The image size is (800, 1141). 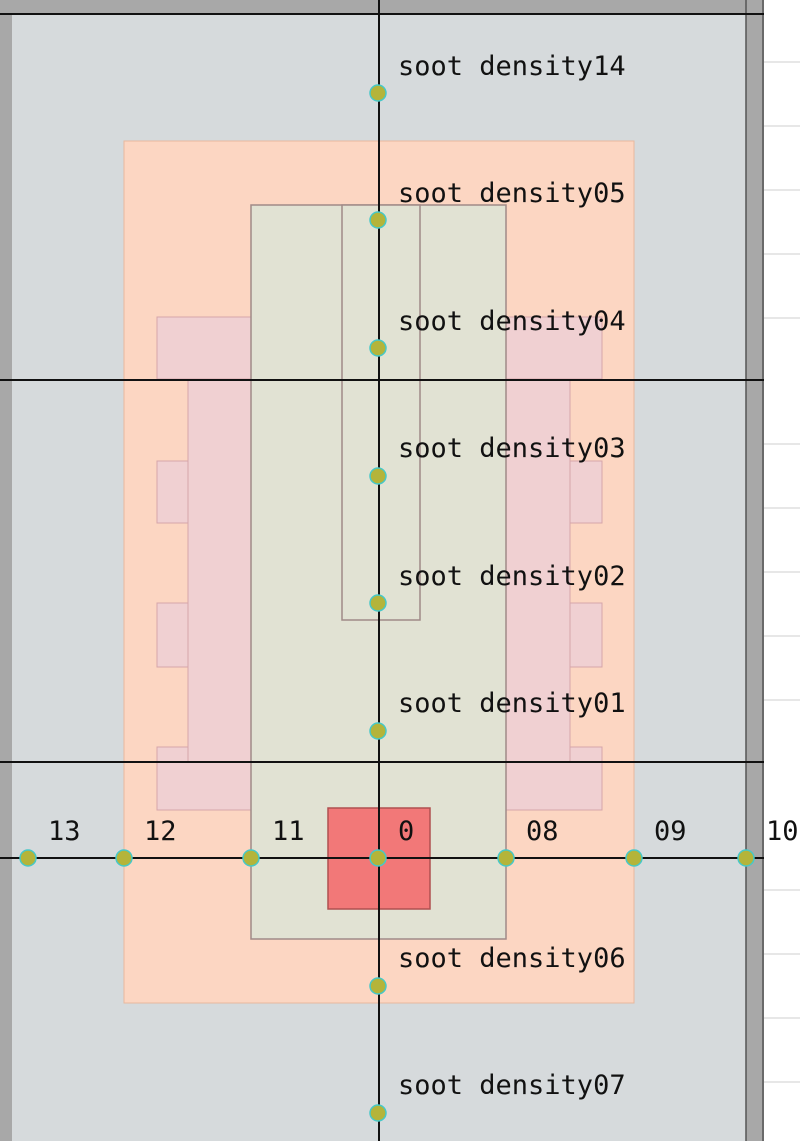 What do you see at coordinates (378, 731) in the screenshot?
I see `sensor-dot-soot-density01` at bounding box center [378, 731].